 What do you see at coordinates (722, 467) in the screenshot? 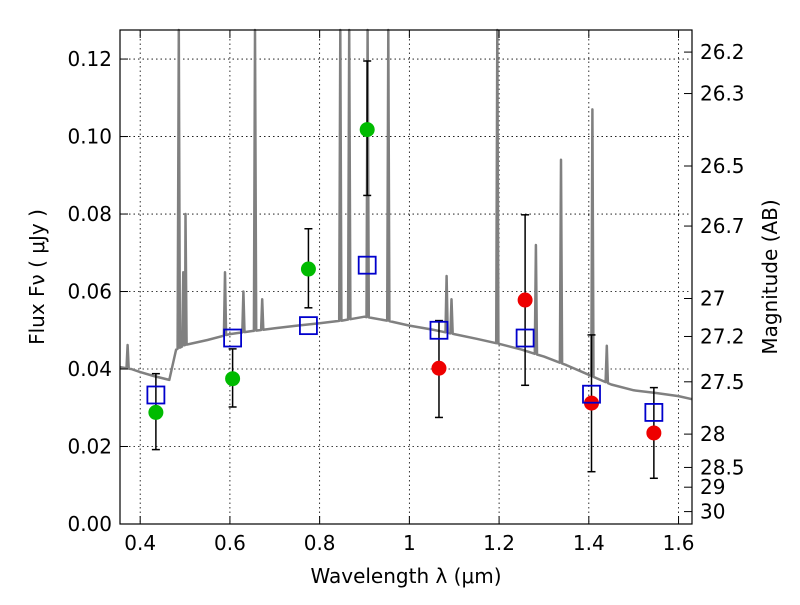
I see `mag-tick-label: 28.5` at bounding box center [722, 467].